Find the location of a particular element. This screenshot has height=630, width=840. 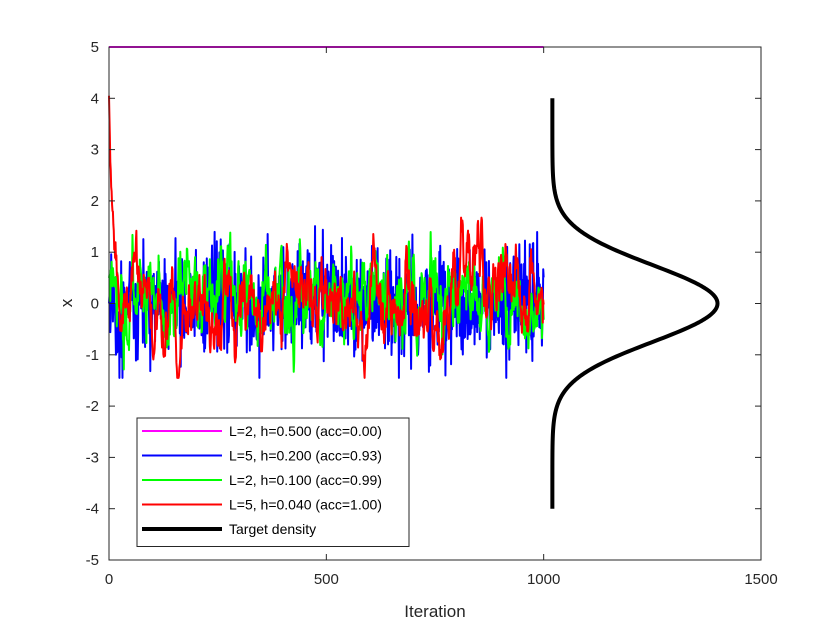

y-tick-label: -5 is located at coordinates (92, 560).